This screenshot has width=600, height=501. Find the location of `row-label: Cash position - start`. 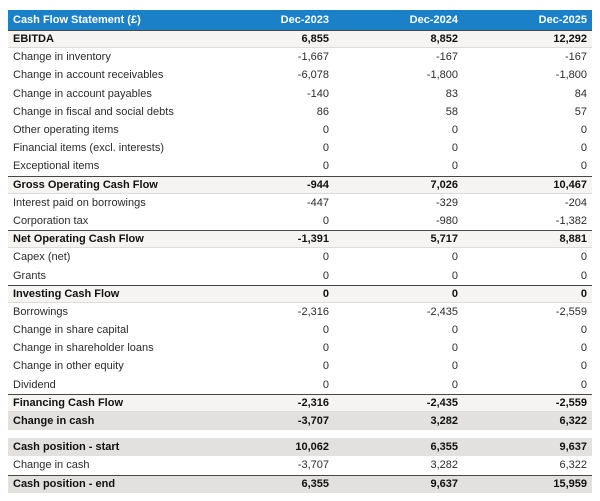

row-label: Cash position - start is located at coordinates (66, 447).